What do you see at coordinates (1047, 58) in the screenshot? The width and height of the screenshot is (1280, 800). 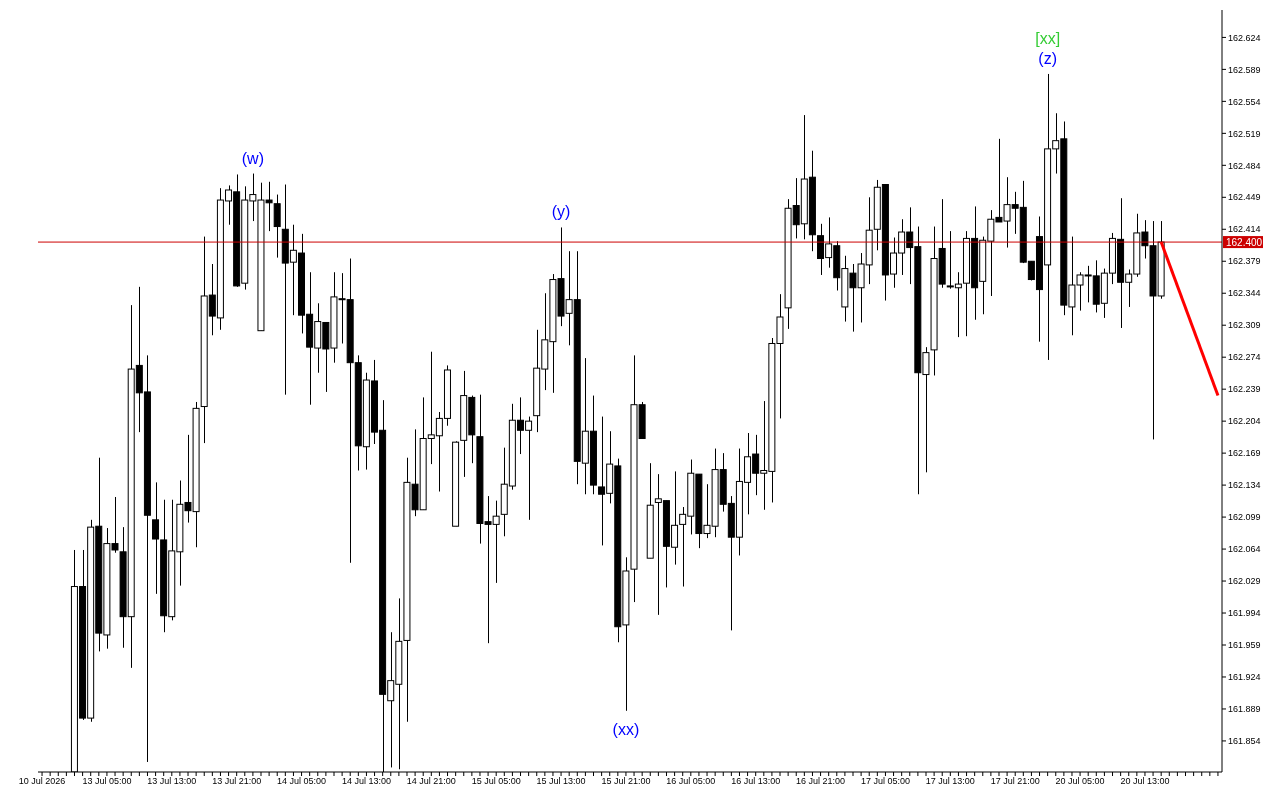 I see `annotation: (z)` at bounding box center [1047, 58].